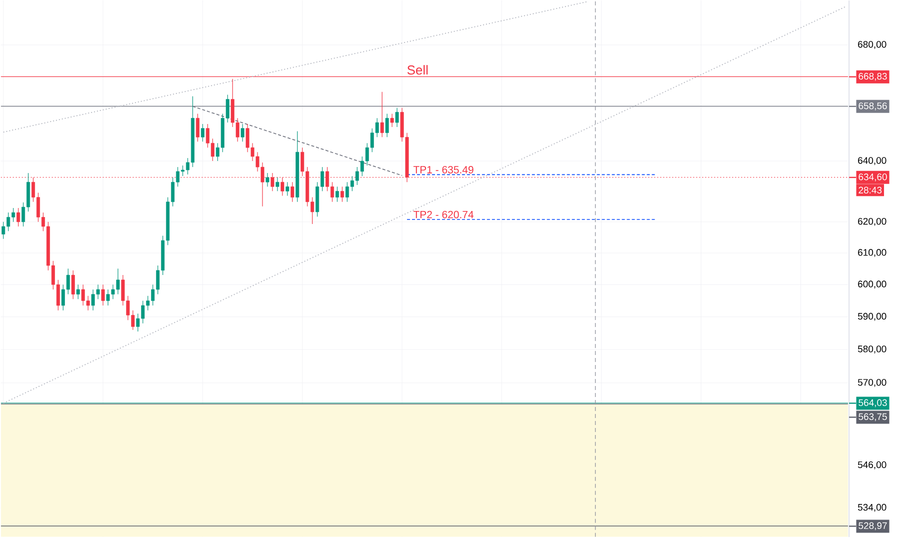 Image resolution: width=913 pixels, height=544 pixels. I want to click on y-tick-label: 570,00, so click(872, 383).